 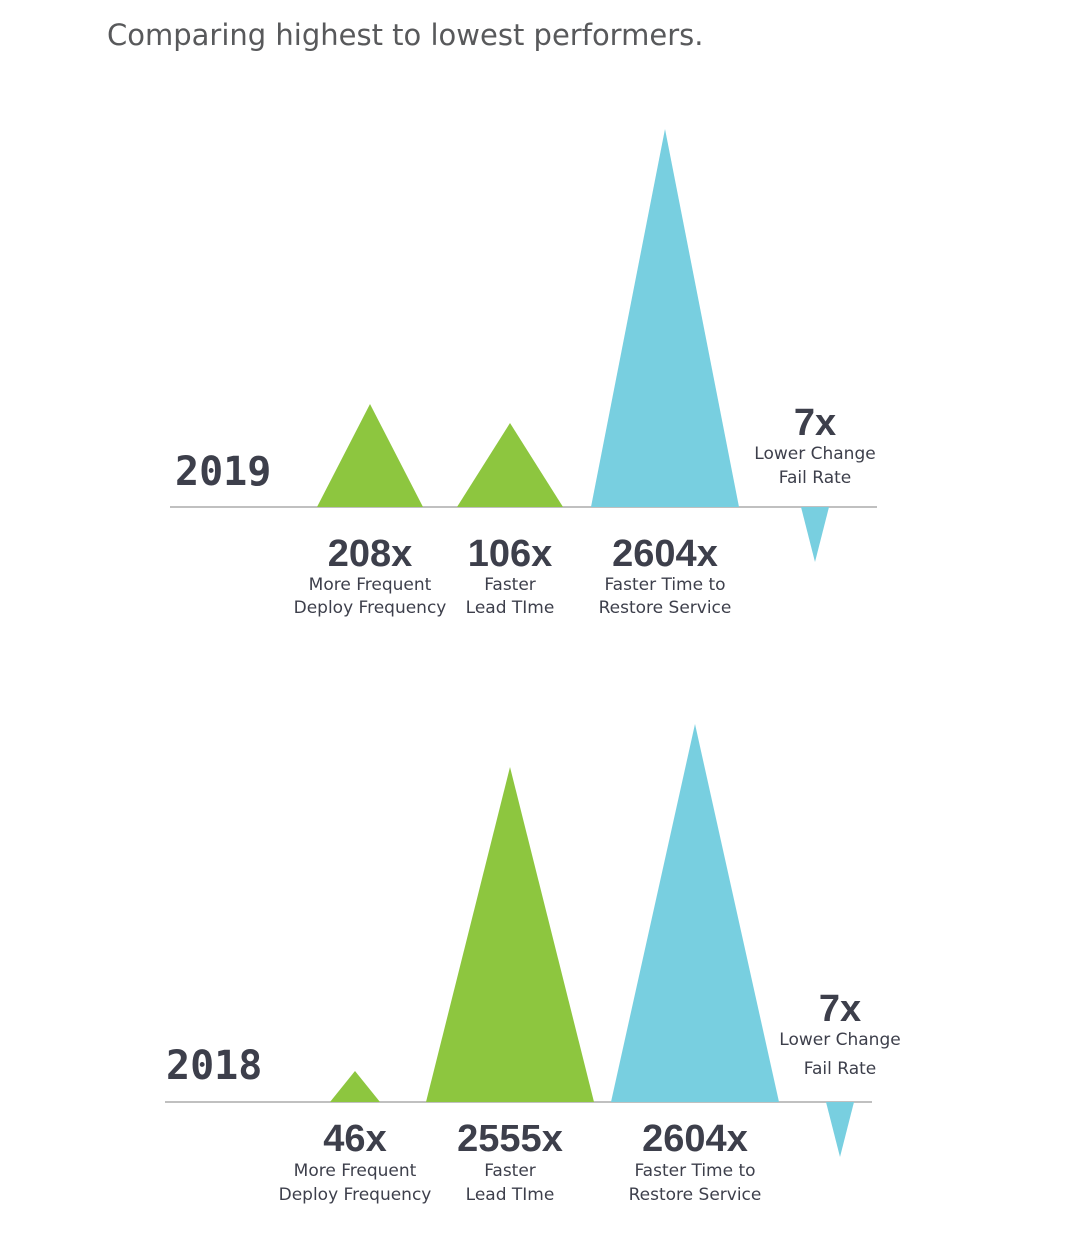 I want to click on year-label: 2019, so click(x=223, y=472).